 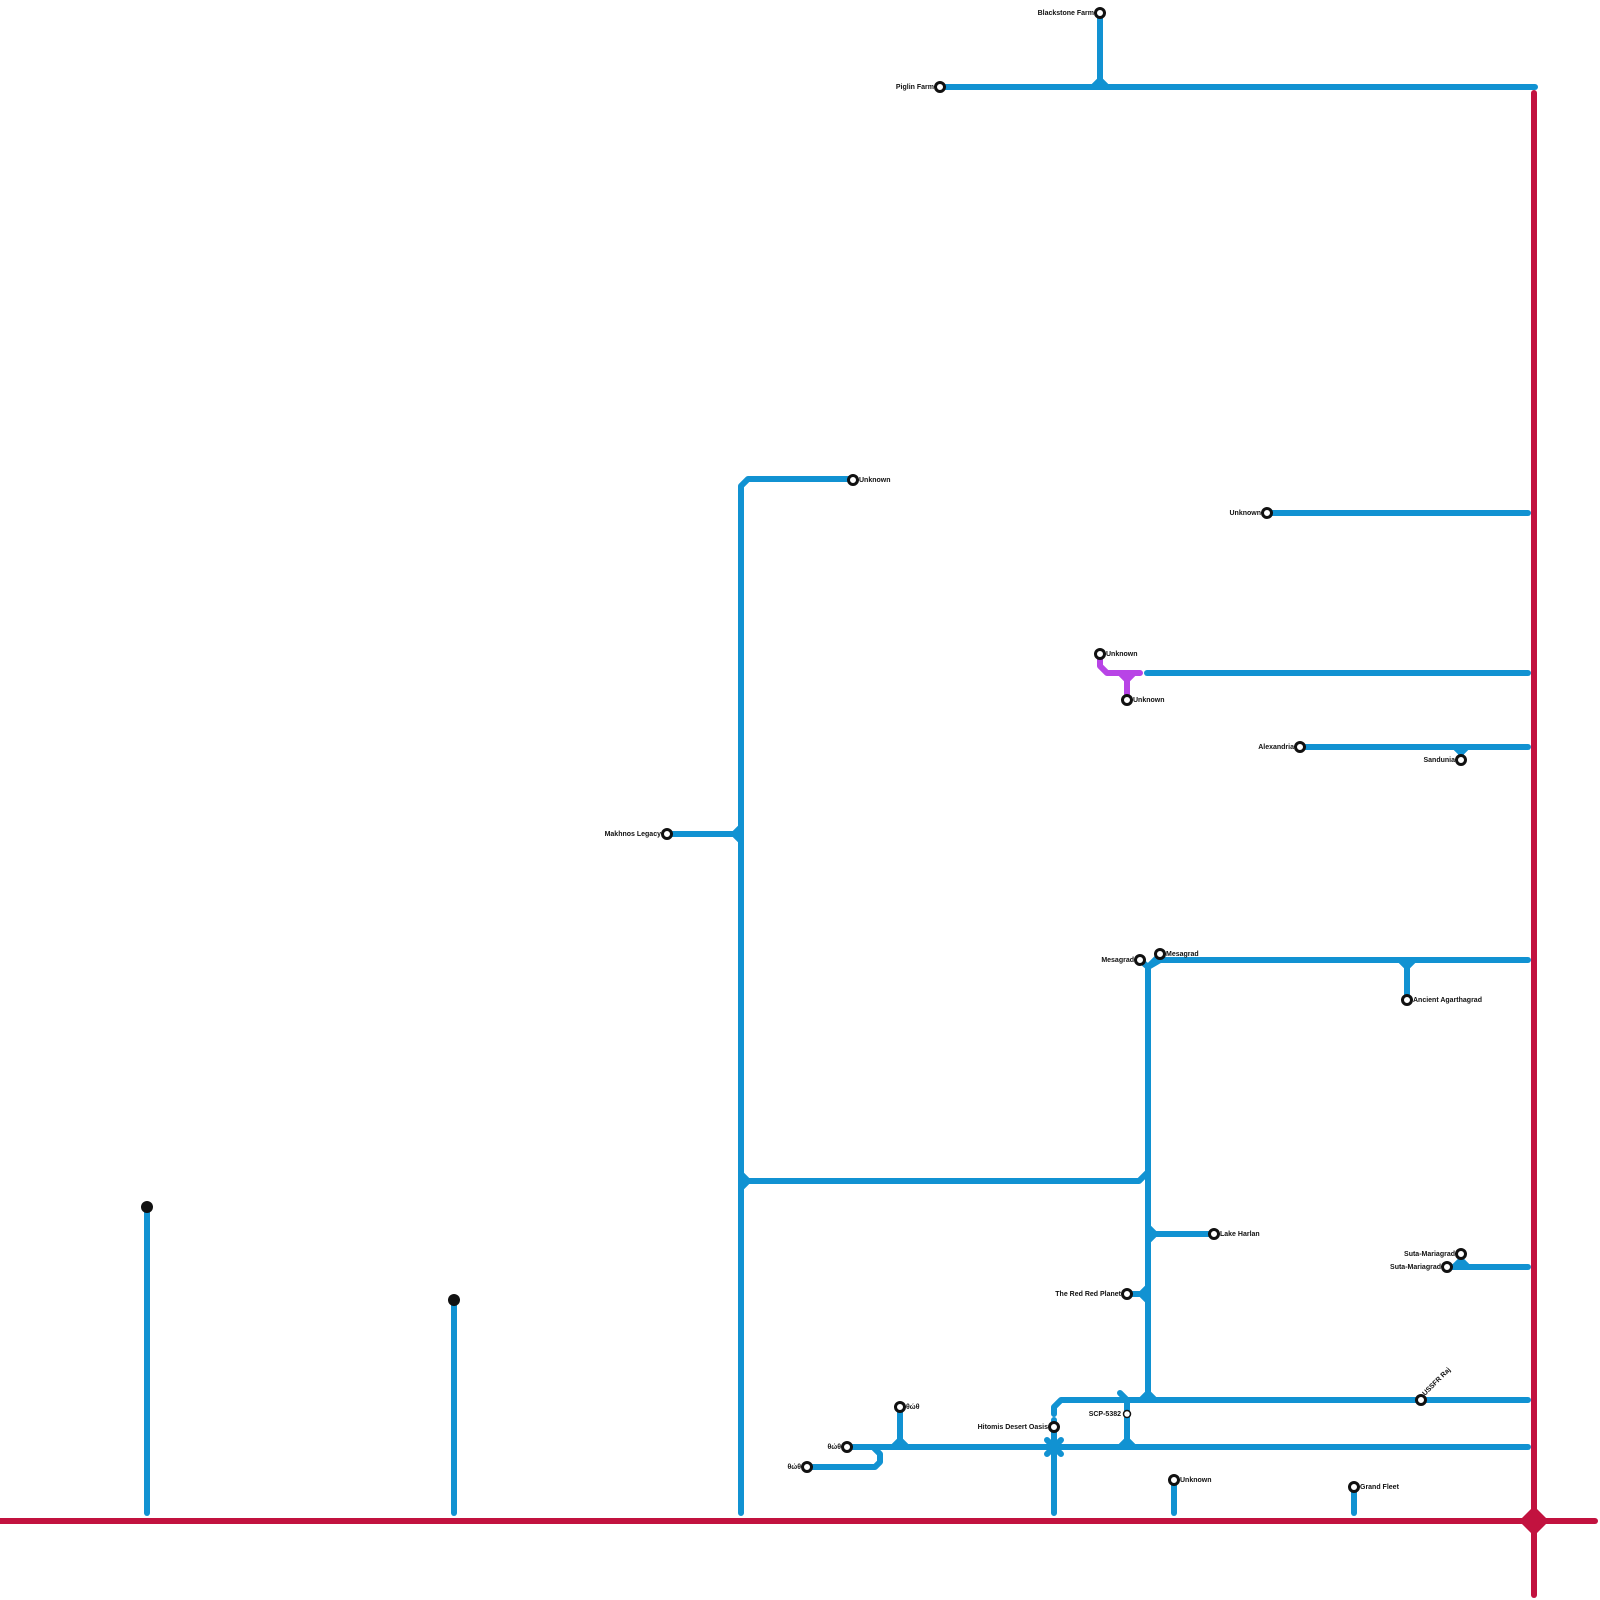 I want to click on label-ussfr-raj: USSFR Raj, so click(x=1436, y=1382).